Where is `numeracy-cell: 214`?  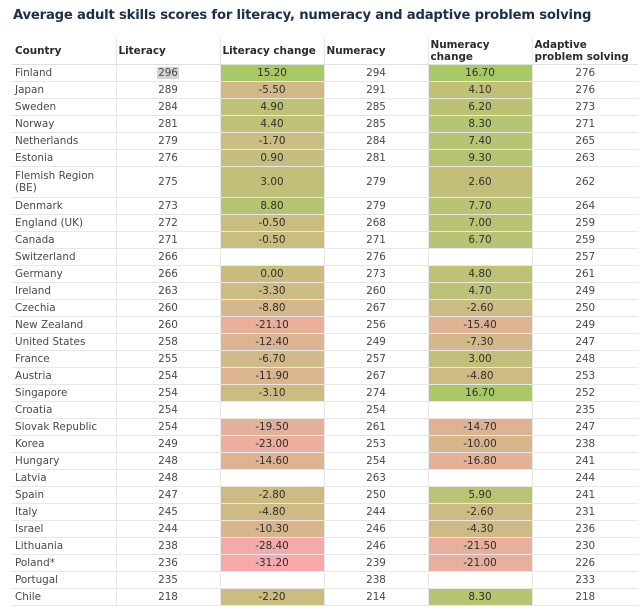 numeracy-cell: 214 is located at coordinates (375, 597).